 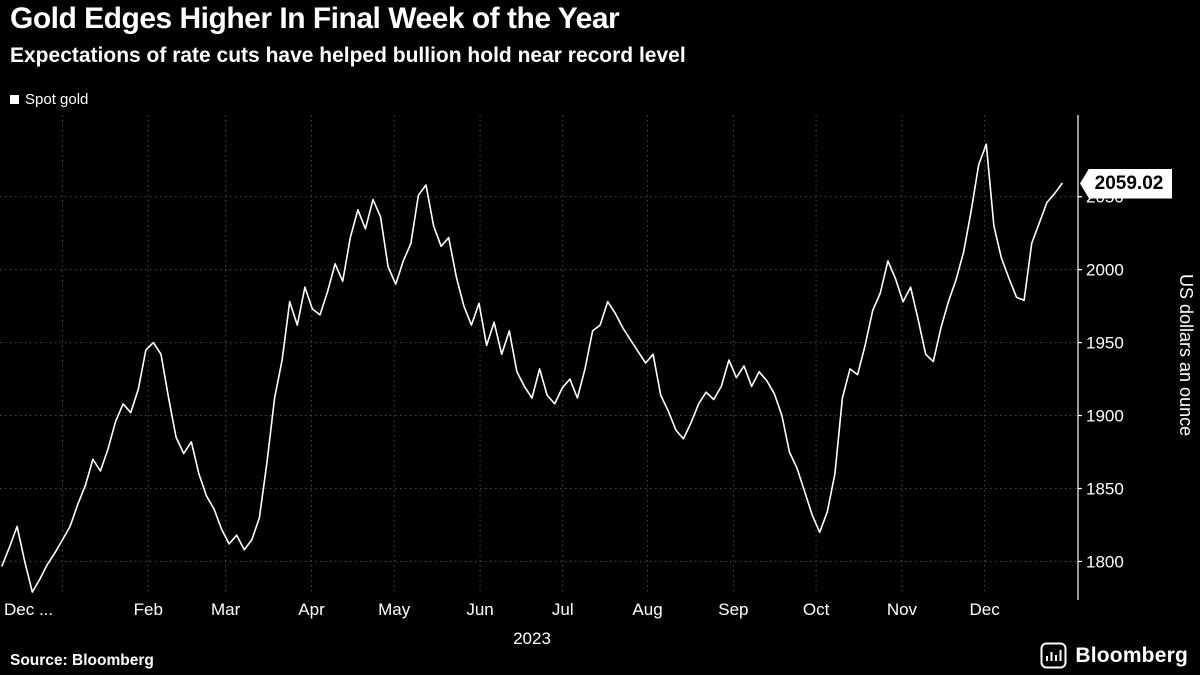 What do you see at coordinates (14, 99) in the screenshot?
I see `legend-swatch-icon` at bounding box center [14, 99].